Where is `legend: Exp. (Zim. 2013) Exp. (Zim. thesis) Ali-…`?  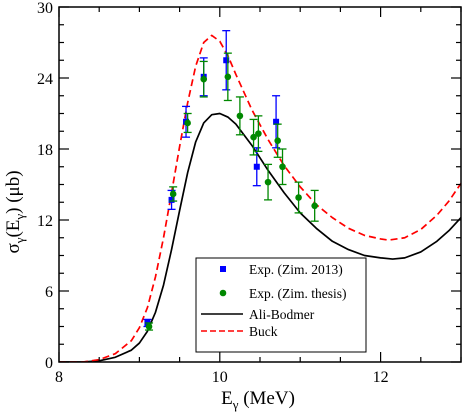
legend: Exp. (Zim. 2013) Exp. (Zim. thesis) Ali-… is located at coordinates (281, 305).